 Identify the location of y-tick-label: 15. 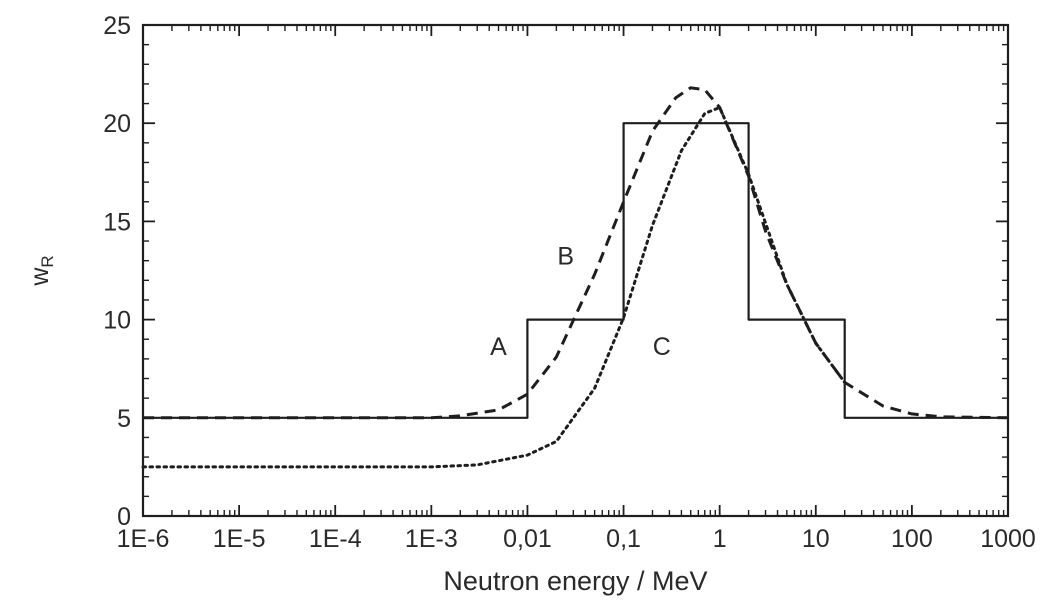
(117, 222).